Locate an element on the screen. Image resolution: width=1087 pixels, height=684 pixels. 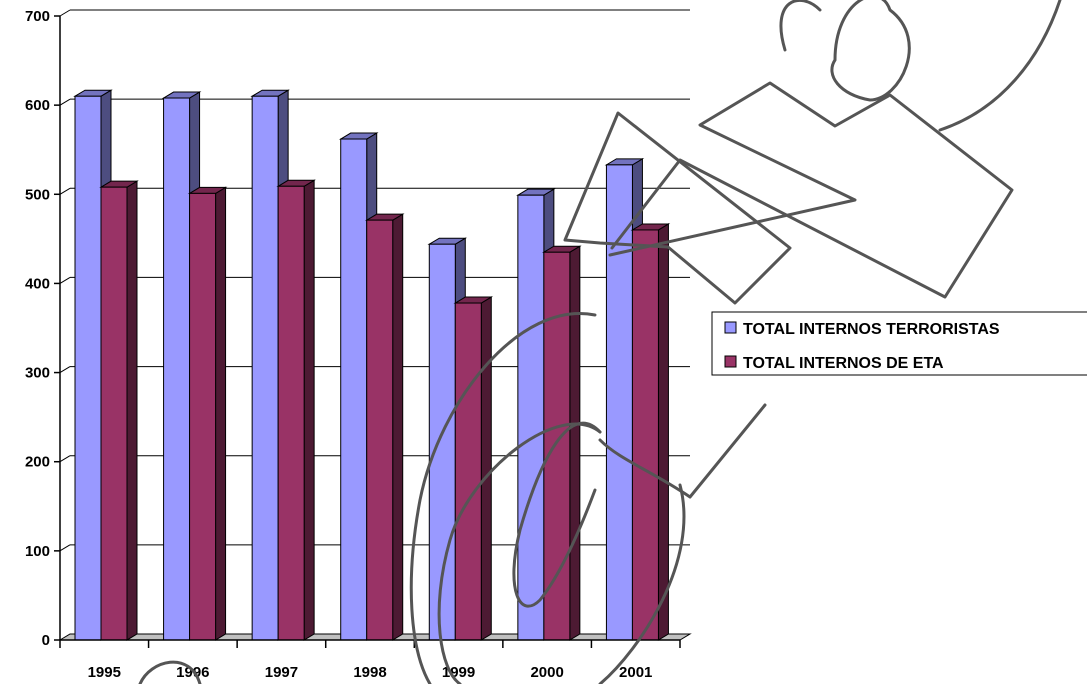
y-tick-label: 0 is located at coordinates (46, 640).